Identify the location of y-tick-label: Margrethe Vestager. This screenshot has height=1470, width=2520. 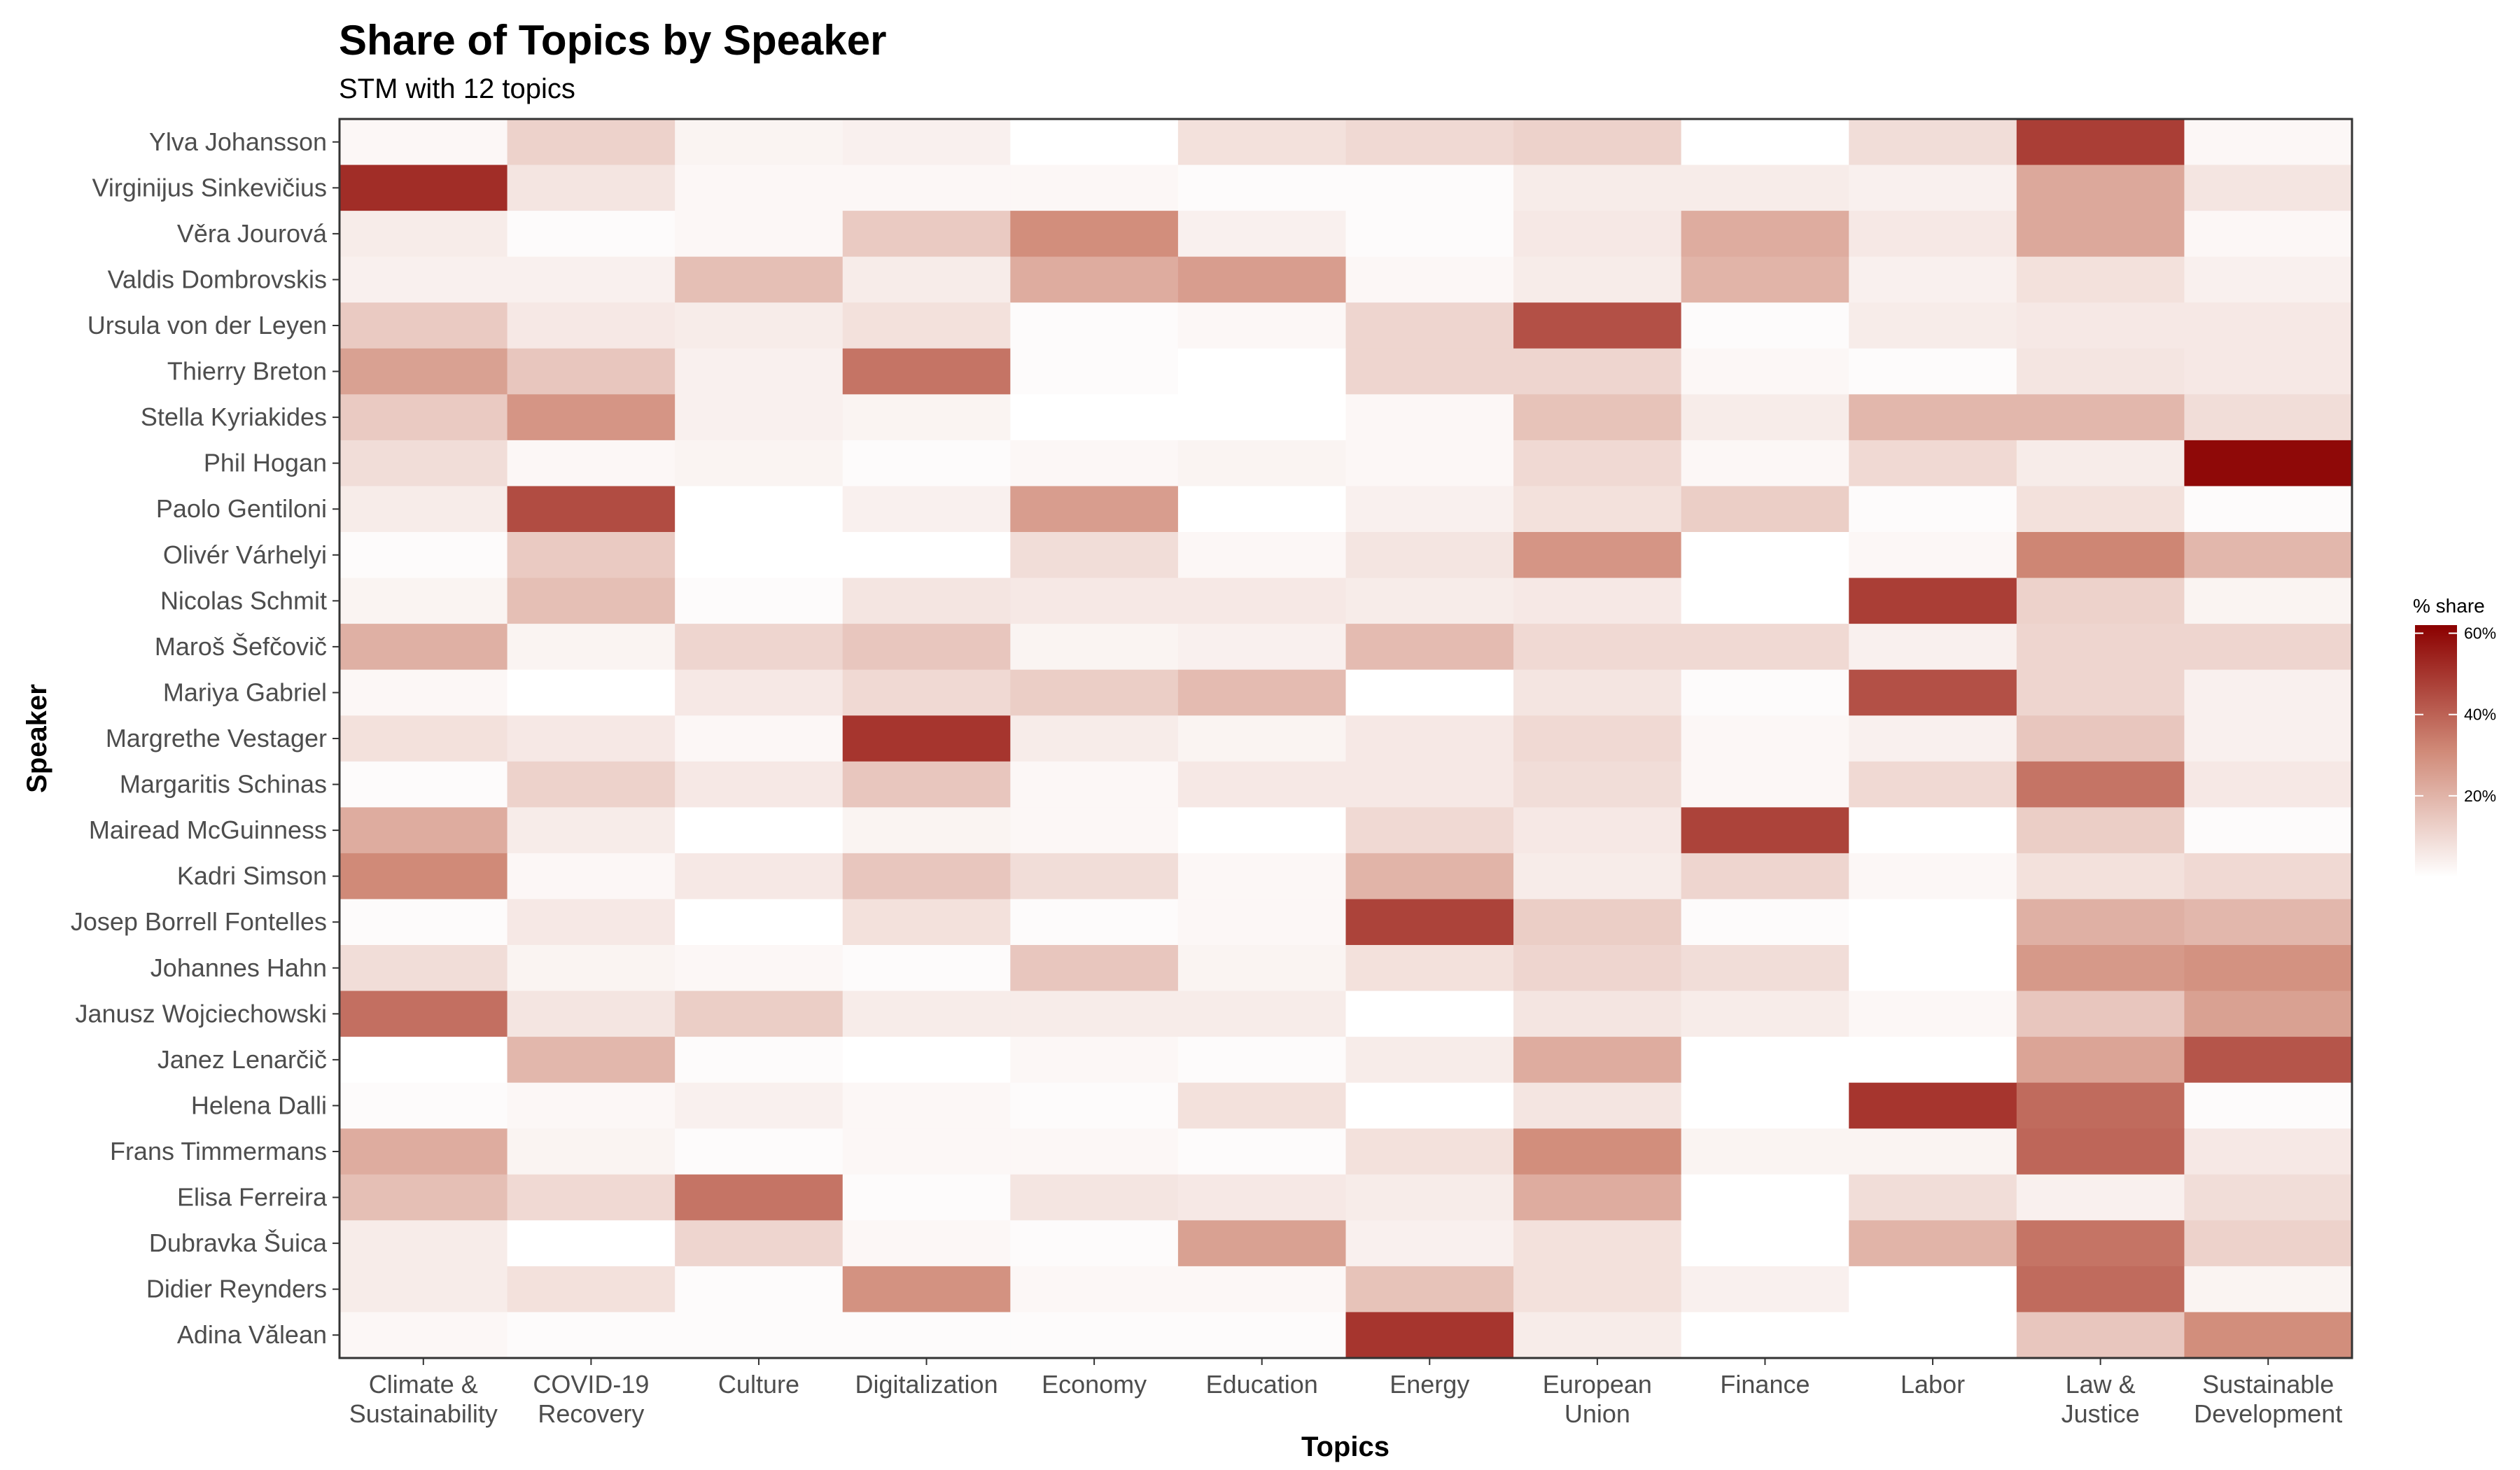
(216, 738).